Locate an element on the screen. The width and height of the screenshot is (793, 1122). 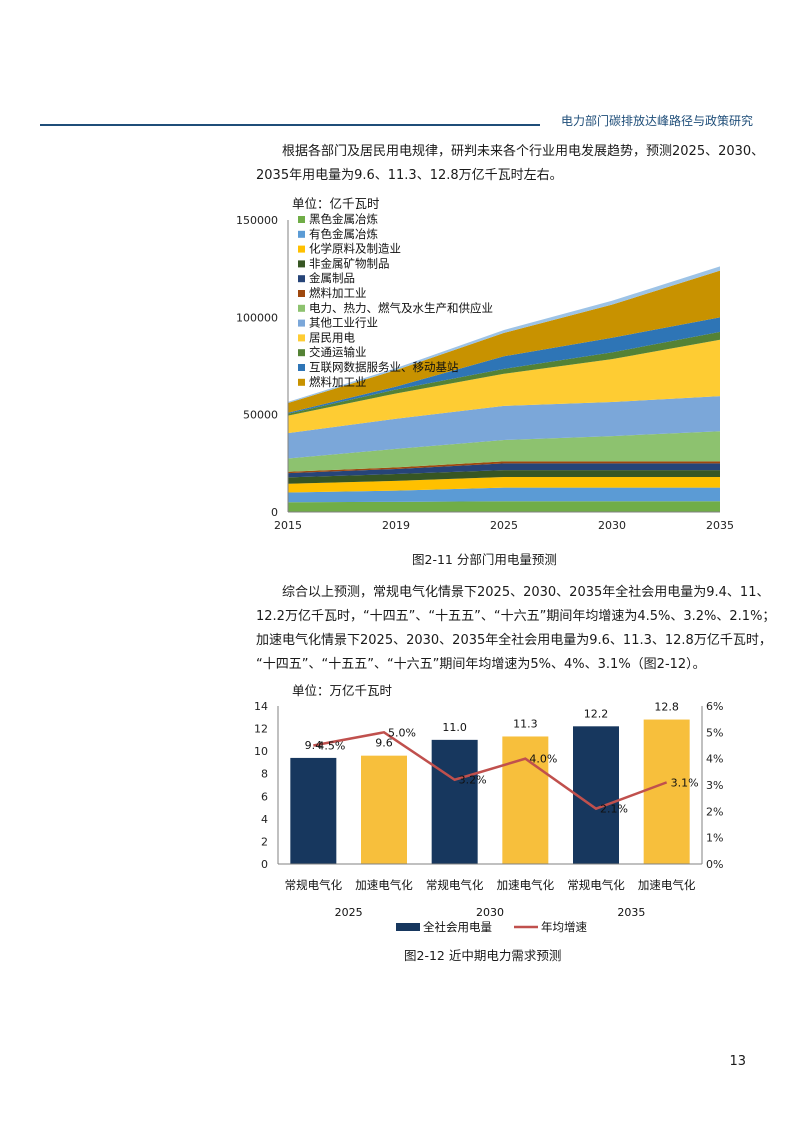
x-group-label: 2035 is located at coordinates (631, 912).